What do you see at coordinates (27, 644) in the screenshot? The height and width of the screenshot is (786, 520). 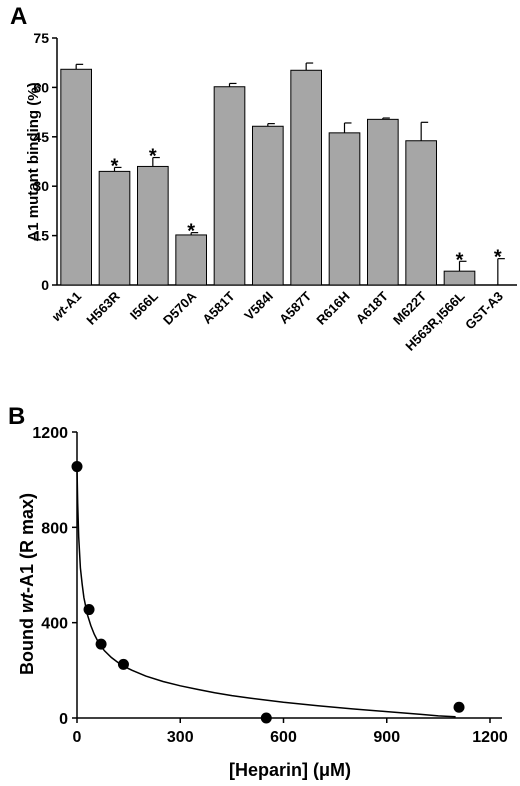 I see `panel-b-y-axis-title-part-1: Bound` at bounding box center [27, 644].